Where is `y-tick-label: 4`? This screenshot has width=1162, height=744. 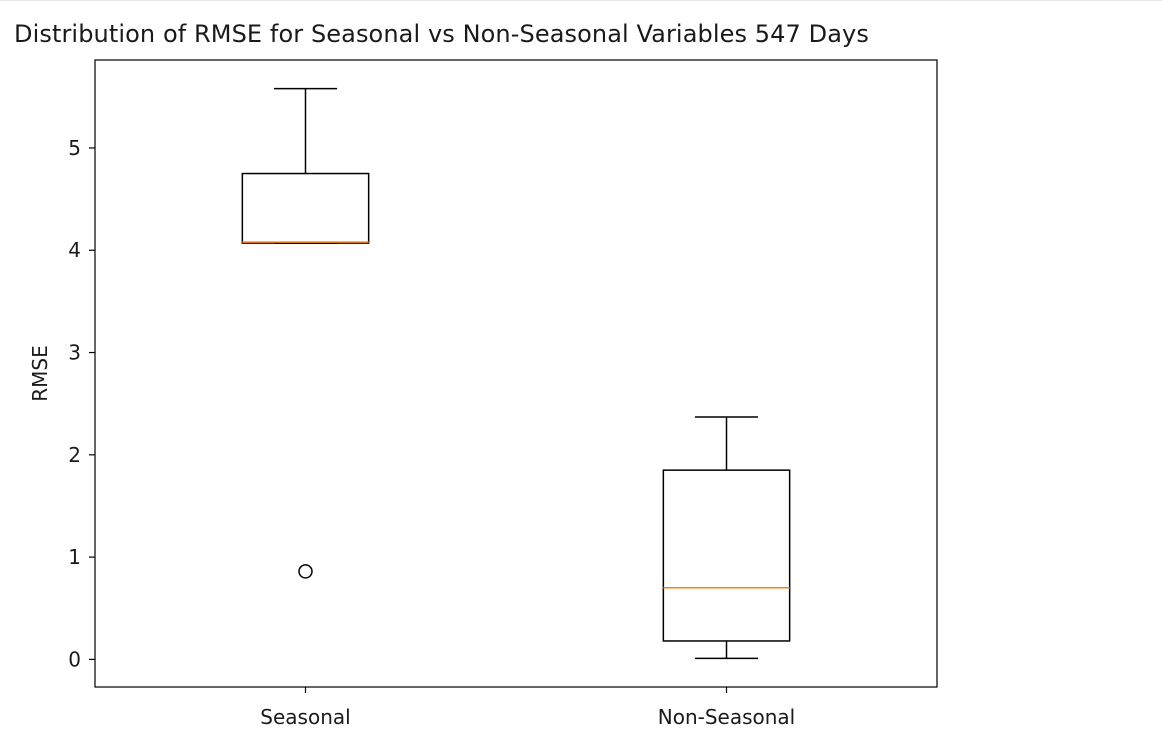 y-tick-label: 4 is located at coordinates (74, 250).